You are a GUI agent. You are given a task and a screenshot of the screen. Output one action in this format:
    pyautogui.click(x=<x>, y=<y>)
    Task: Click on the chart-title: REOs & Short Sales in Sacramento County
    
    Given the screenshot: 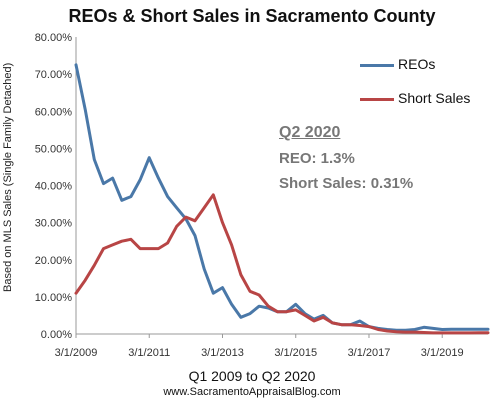 What is the action you would take?
    pyautogui.click(x=252, y=16)
    